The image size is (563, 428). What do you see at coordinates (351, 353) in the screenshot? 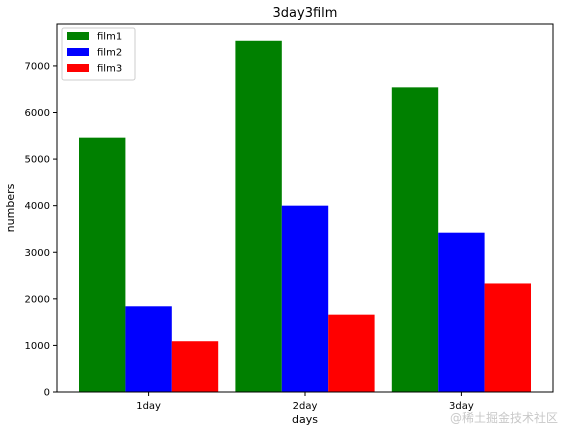
I see `bar-film3-2day` at bounding box center [351, 353].